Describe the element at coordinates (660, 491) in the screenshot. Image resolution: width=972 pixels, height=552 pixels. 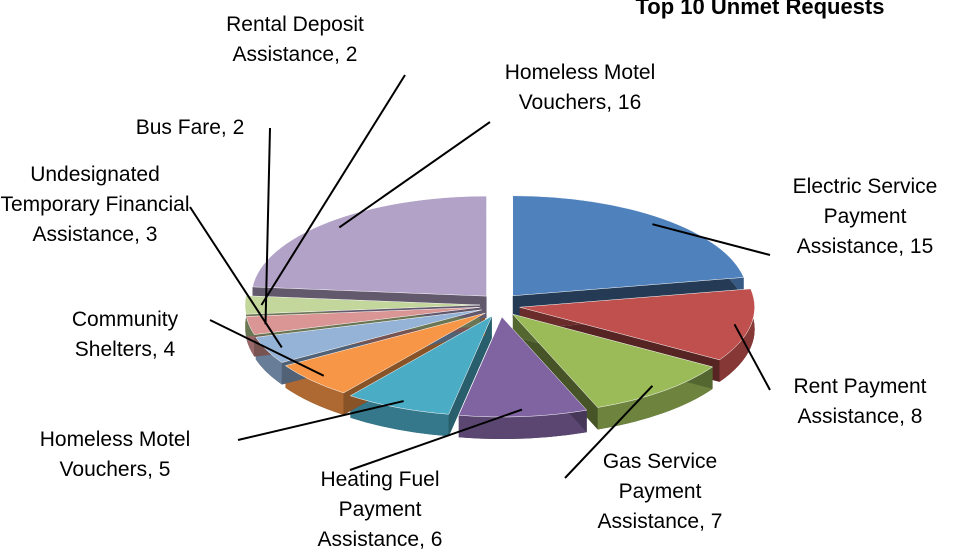
I see `data-label: Gas Service Payment Assistance, 7` at that location.